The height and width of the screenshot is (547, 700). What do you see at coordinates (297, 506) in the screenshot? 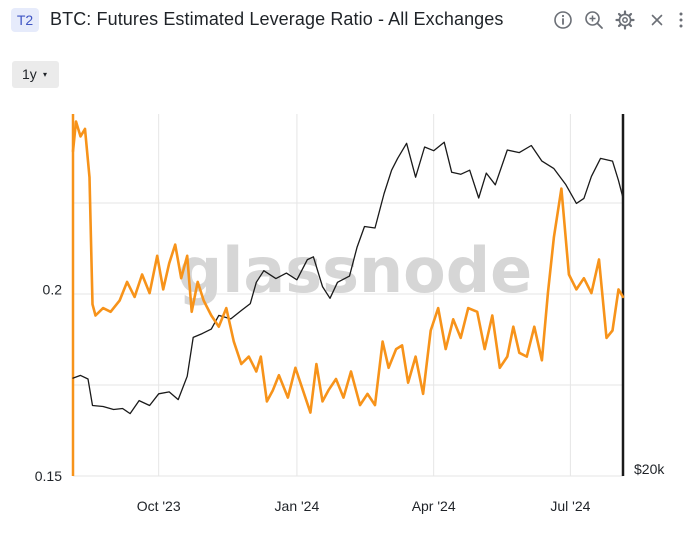
I see `x-tick-label: Jan '24` at bounding box center [297, 506].